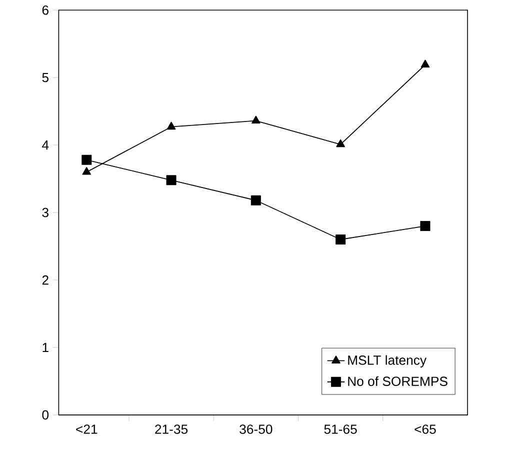 The height and width of the screenshot is (449, 506). I want to click on y-tick-label: 0, so click(45, 415).